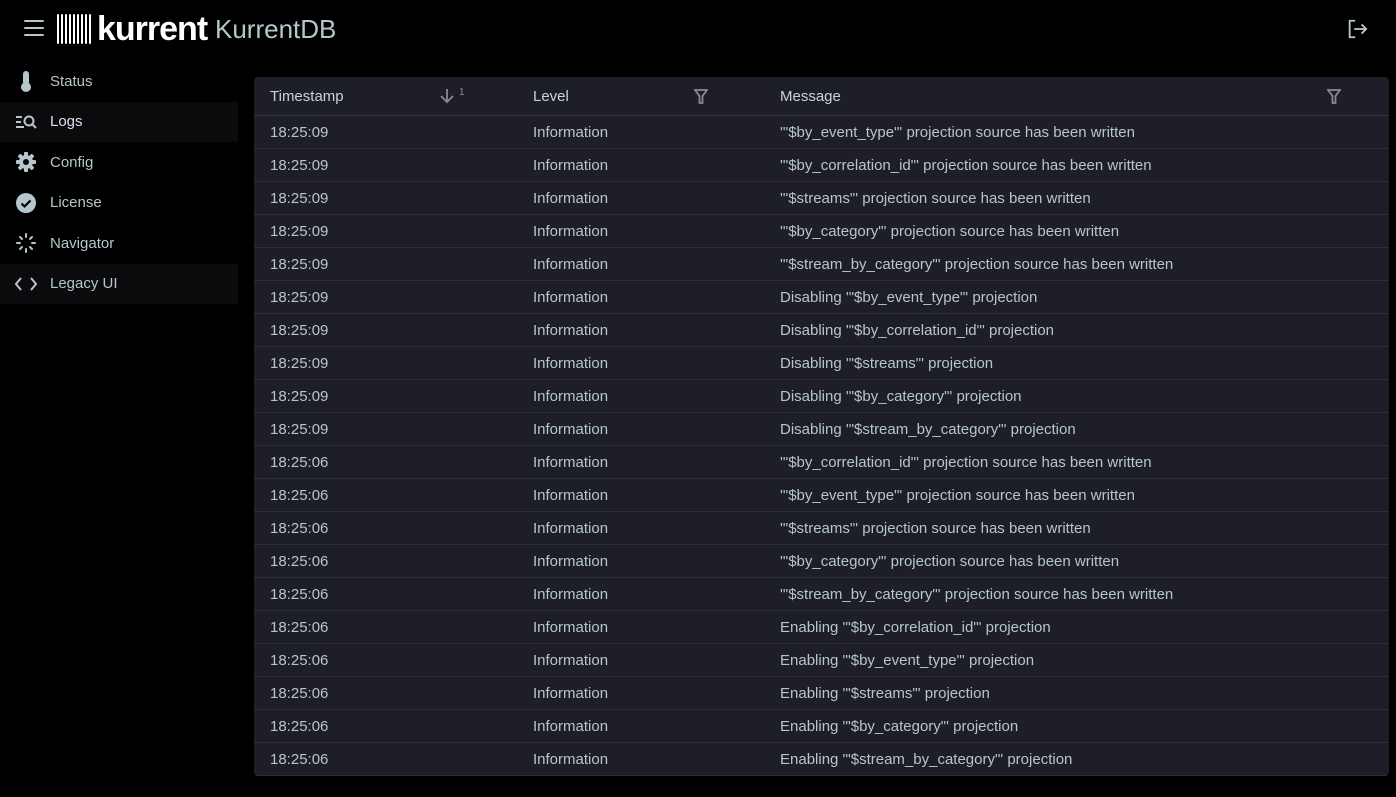 Image resolution: width=1396 pixels, height=797 pixels. I want to click on message-cell: Disabling '"$by_event_type"' projection, so click(909, 297).